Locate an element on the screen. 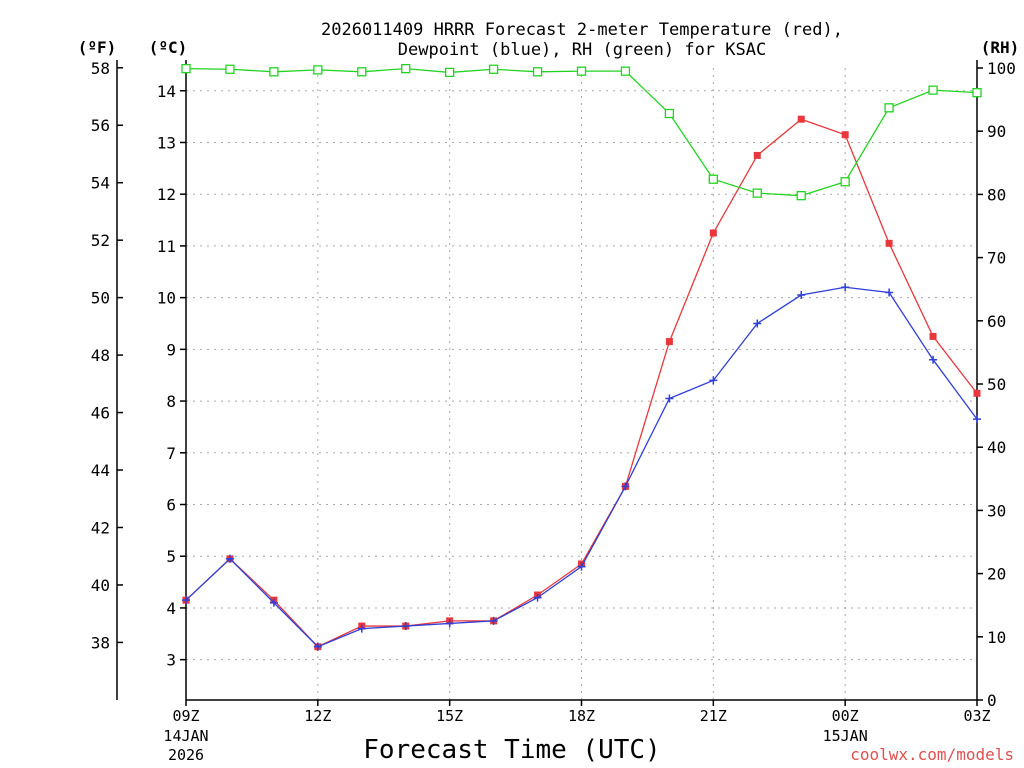  y-rh-tick-label: 100 is located at coordinates (1001, 68).